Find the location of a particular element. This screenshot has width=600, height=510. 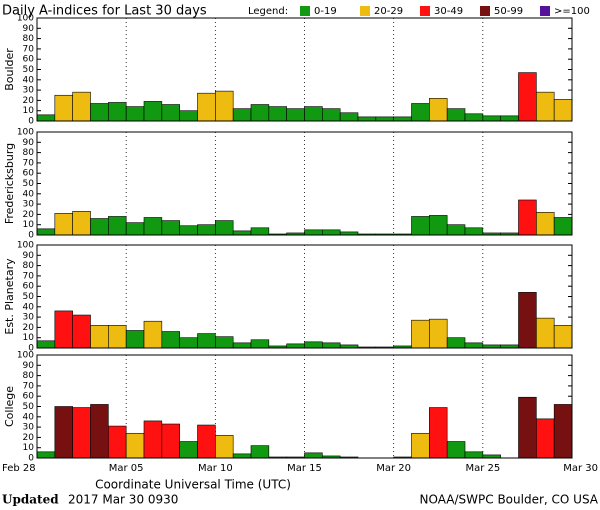

y-tick-label: 10 is located at coordinates (29, 338).